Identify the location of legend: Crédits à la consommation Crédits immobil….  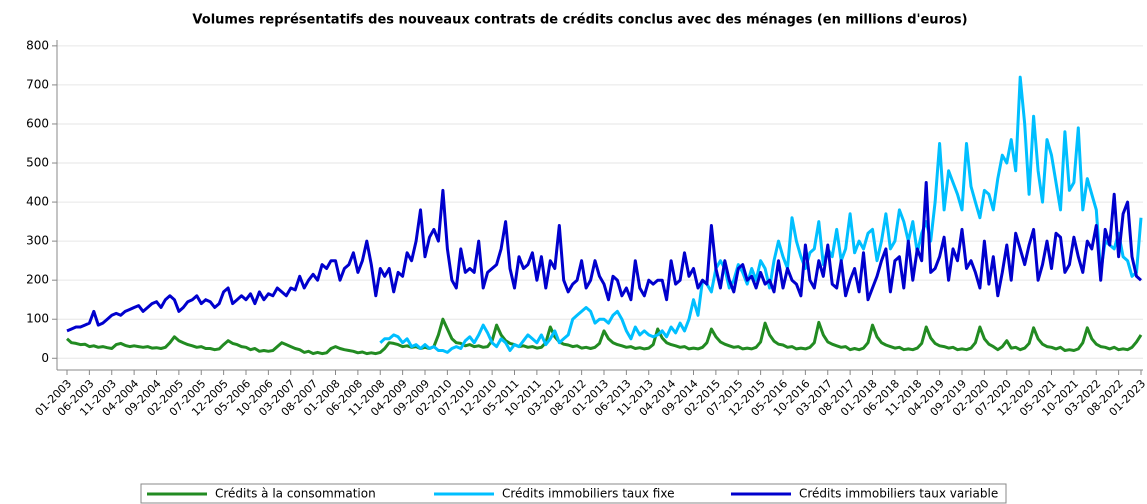
(573, 493).